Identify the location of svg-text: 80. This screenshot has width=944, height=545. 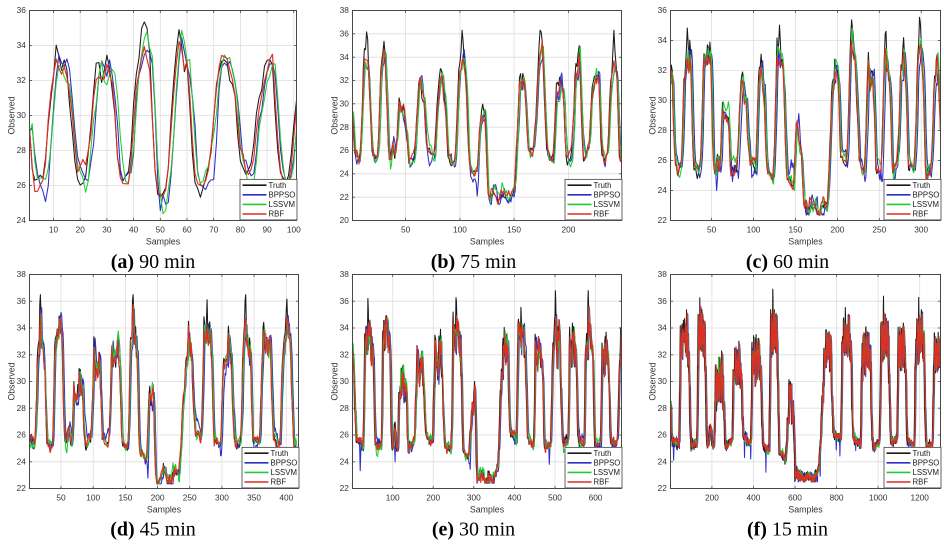
(241, 230).